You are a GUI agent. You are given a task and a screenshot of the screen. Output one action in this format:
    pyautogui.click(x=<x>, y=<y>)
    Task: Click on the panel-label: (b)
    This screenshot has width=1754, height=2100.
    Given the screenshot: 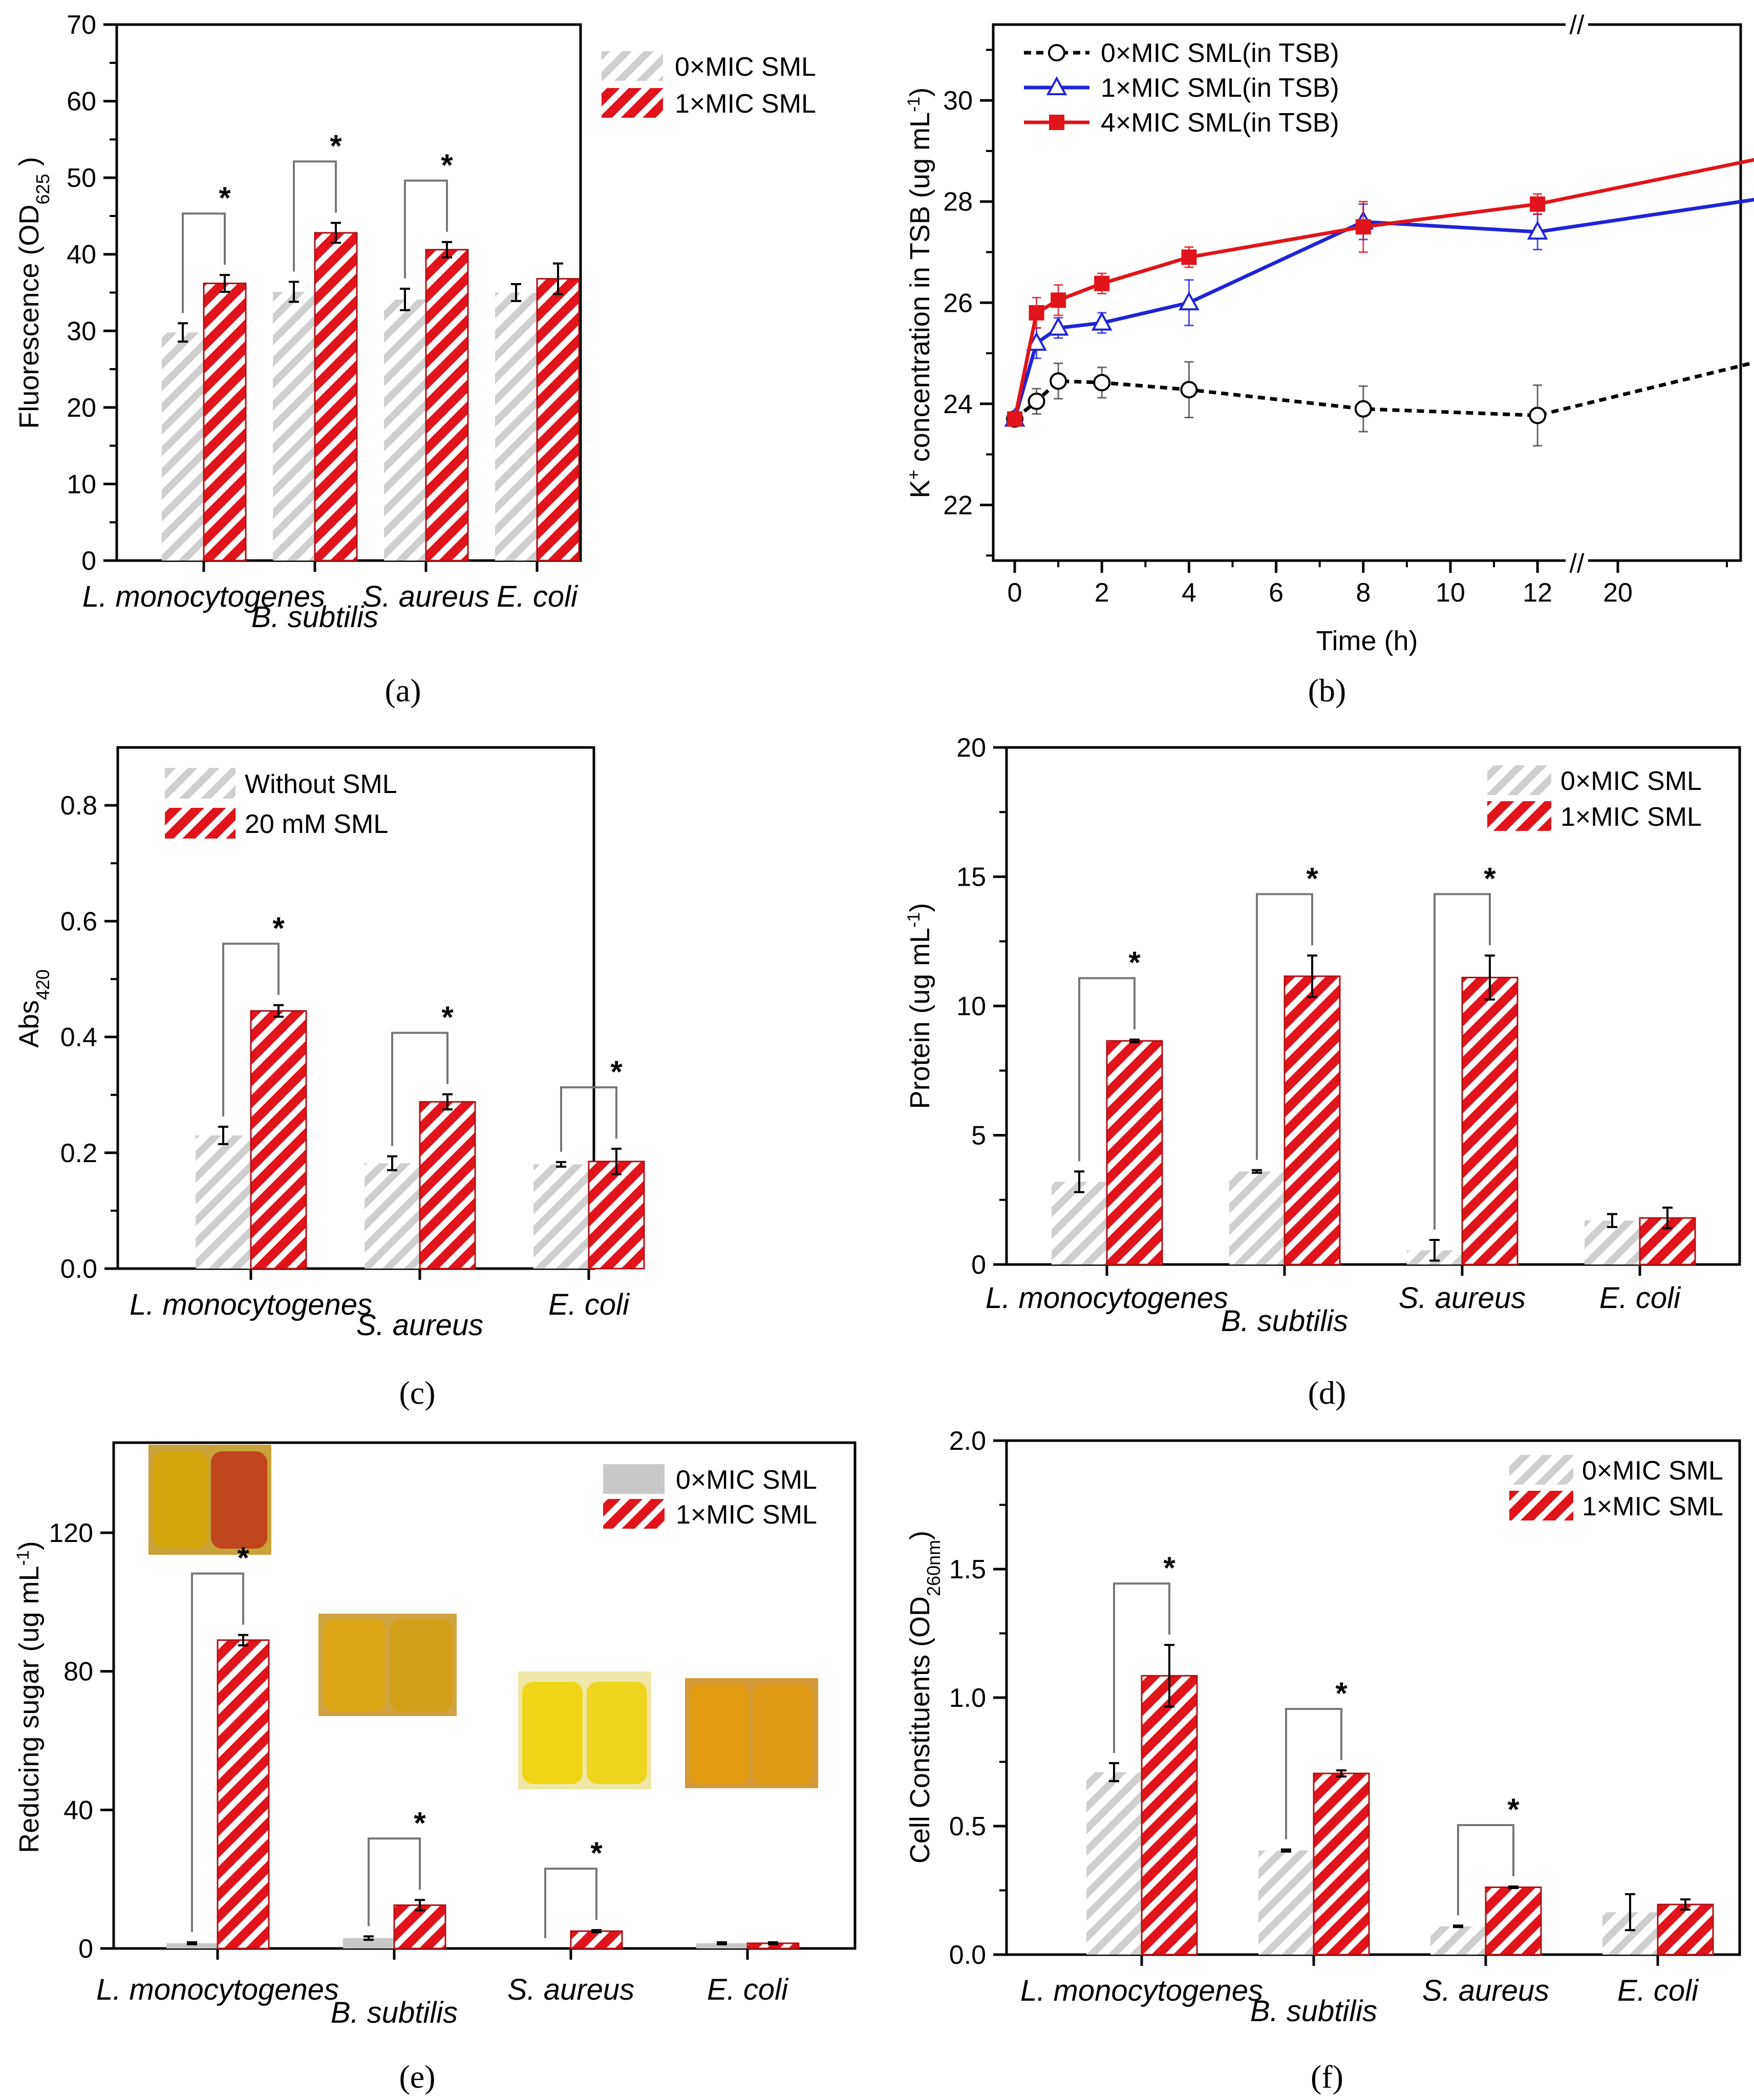 What is the action you would take?
    pyautogui.click(x=1327, y=690)
    